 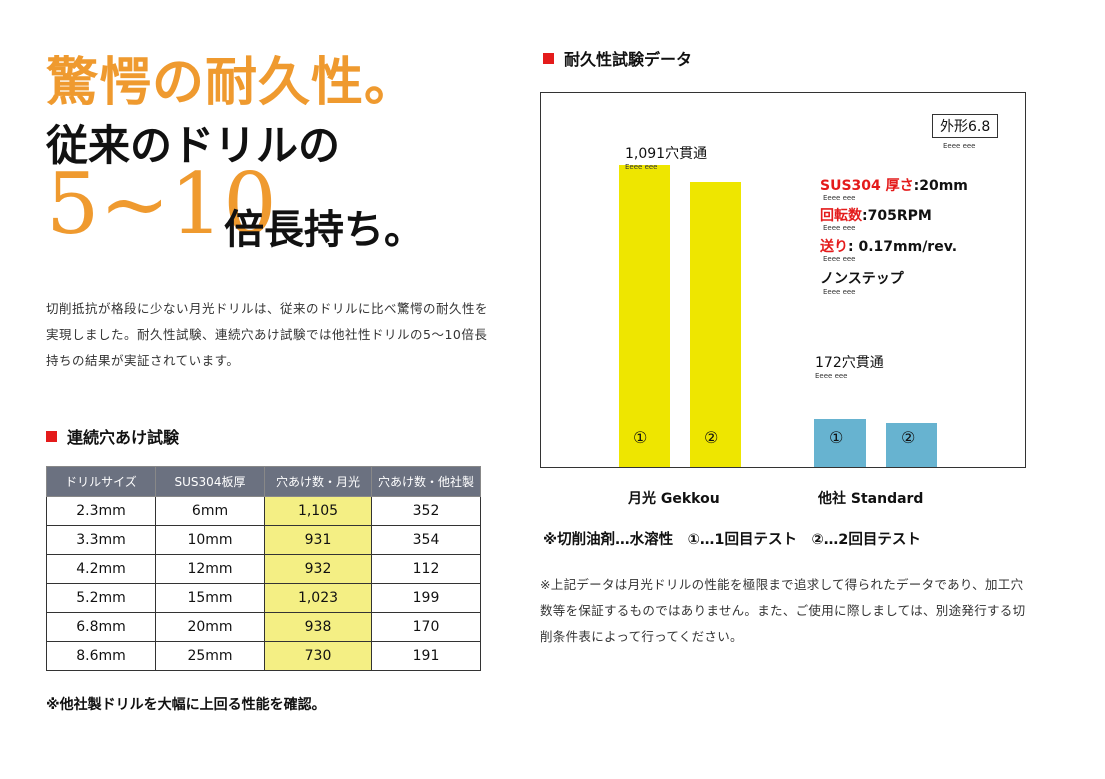 I want to click on headline-line1: 驚愕の耐久性。, so click(x=232, y=83).